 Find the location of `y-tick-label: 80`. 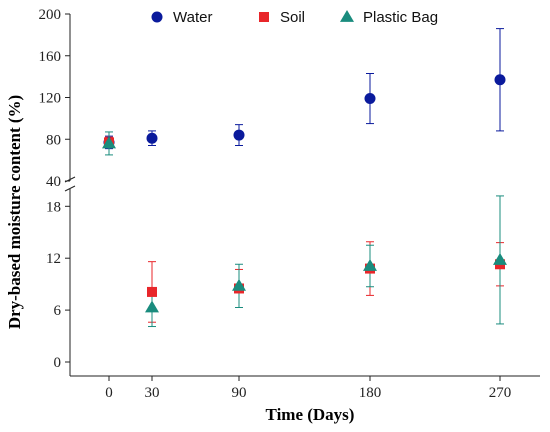

y-tick-label: 80 is located at coordinates (53, 140).